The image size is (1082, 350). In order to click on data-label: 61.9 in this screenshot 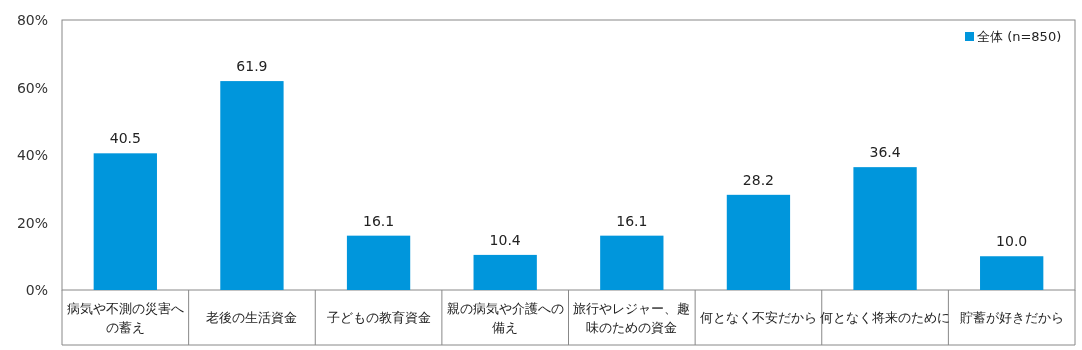, I will do `click(252, 66)`.